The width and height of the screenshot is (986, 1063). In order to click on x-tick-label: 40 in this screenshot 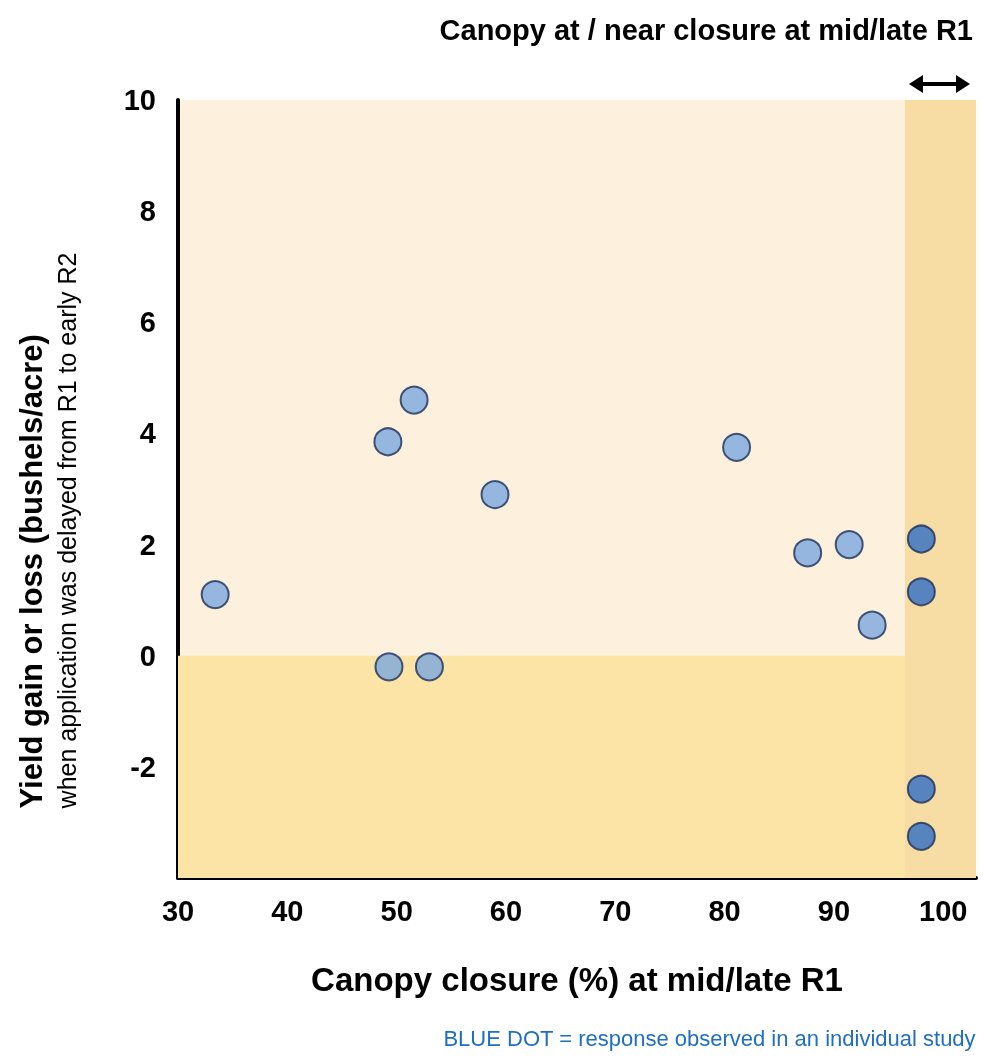, I will do `click(287, 910)`.